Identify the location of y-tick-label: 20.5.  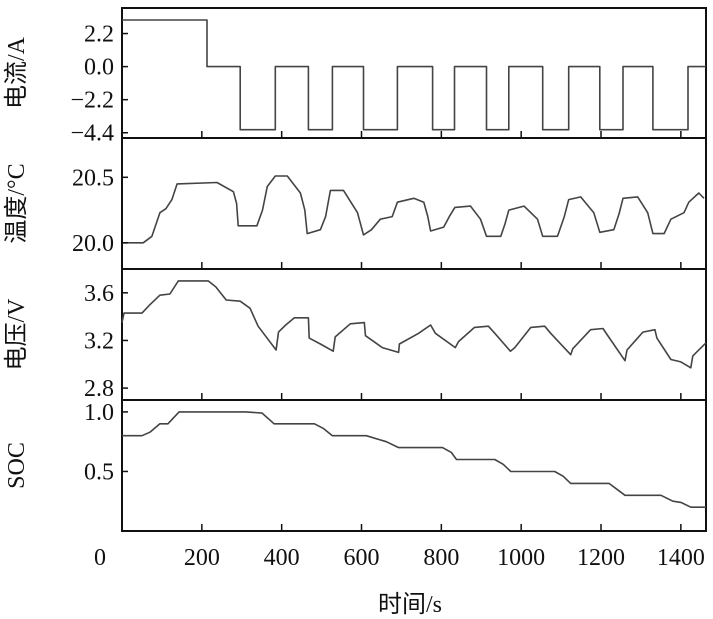
(93, 178).